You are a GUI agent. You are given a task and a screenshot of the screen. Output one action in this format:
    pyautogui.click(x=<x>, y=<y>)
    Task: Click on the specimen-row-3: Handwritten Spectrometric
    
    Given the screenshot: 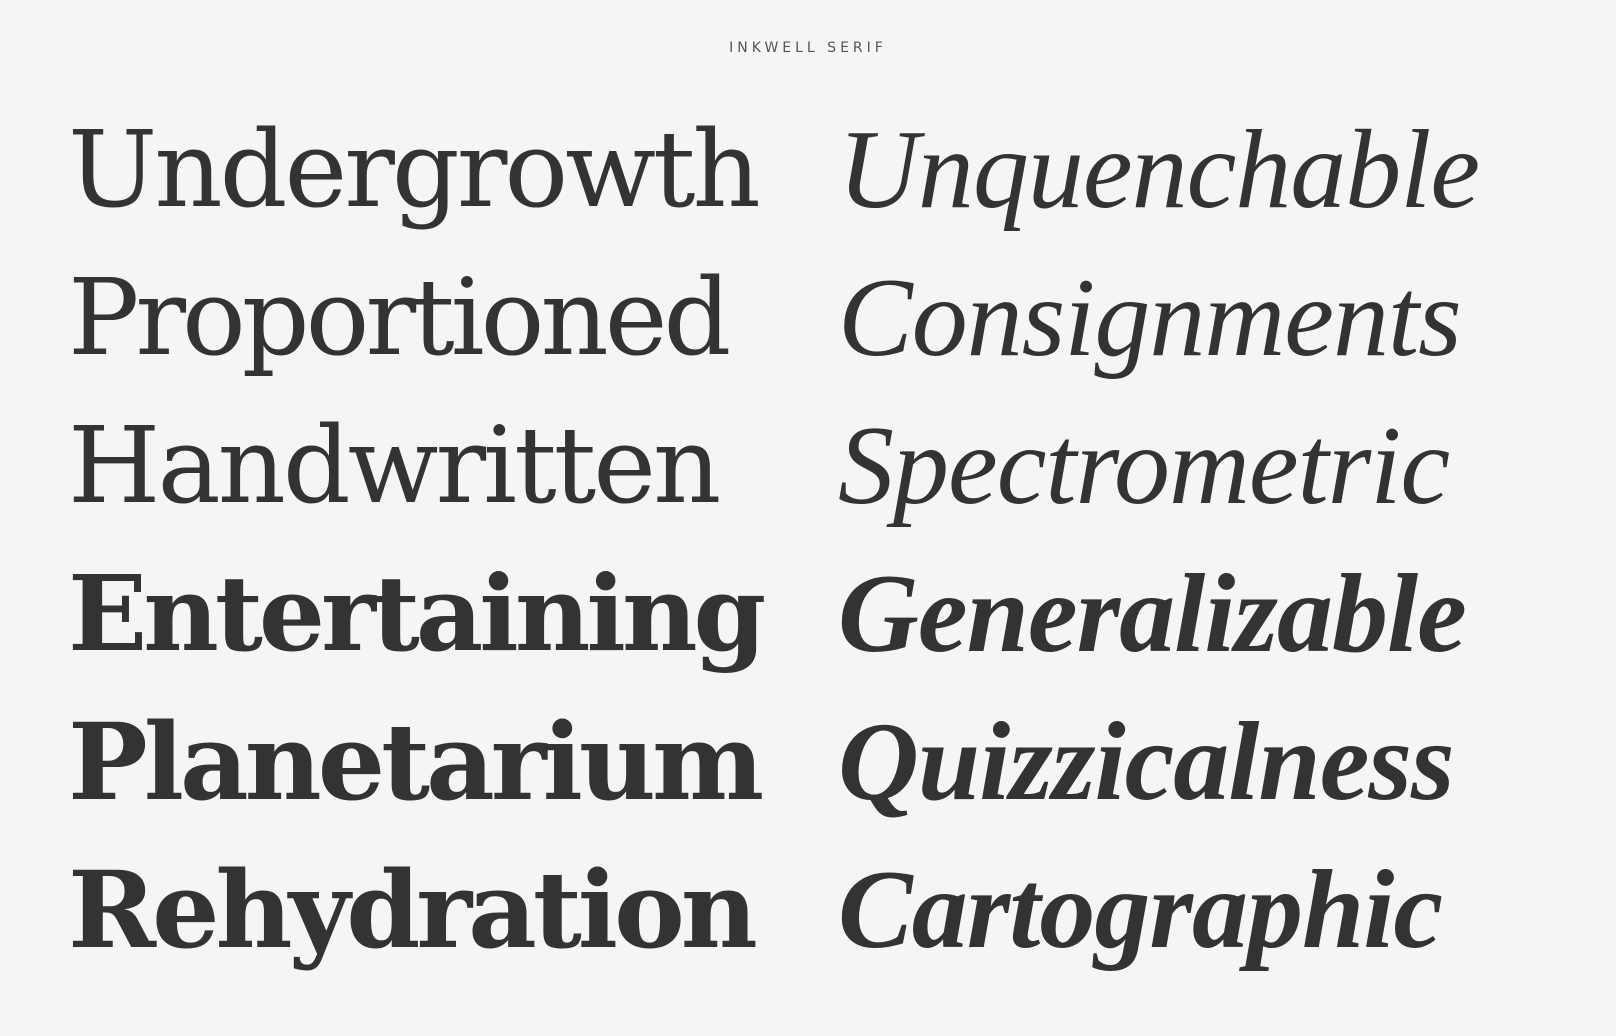 What is the action you would take?
    pyautogui.click(x=808, y=466)
    